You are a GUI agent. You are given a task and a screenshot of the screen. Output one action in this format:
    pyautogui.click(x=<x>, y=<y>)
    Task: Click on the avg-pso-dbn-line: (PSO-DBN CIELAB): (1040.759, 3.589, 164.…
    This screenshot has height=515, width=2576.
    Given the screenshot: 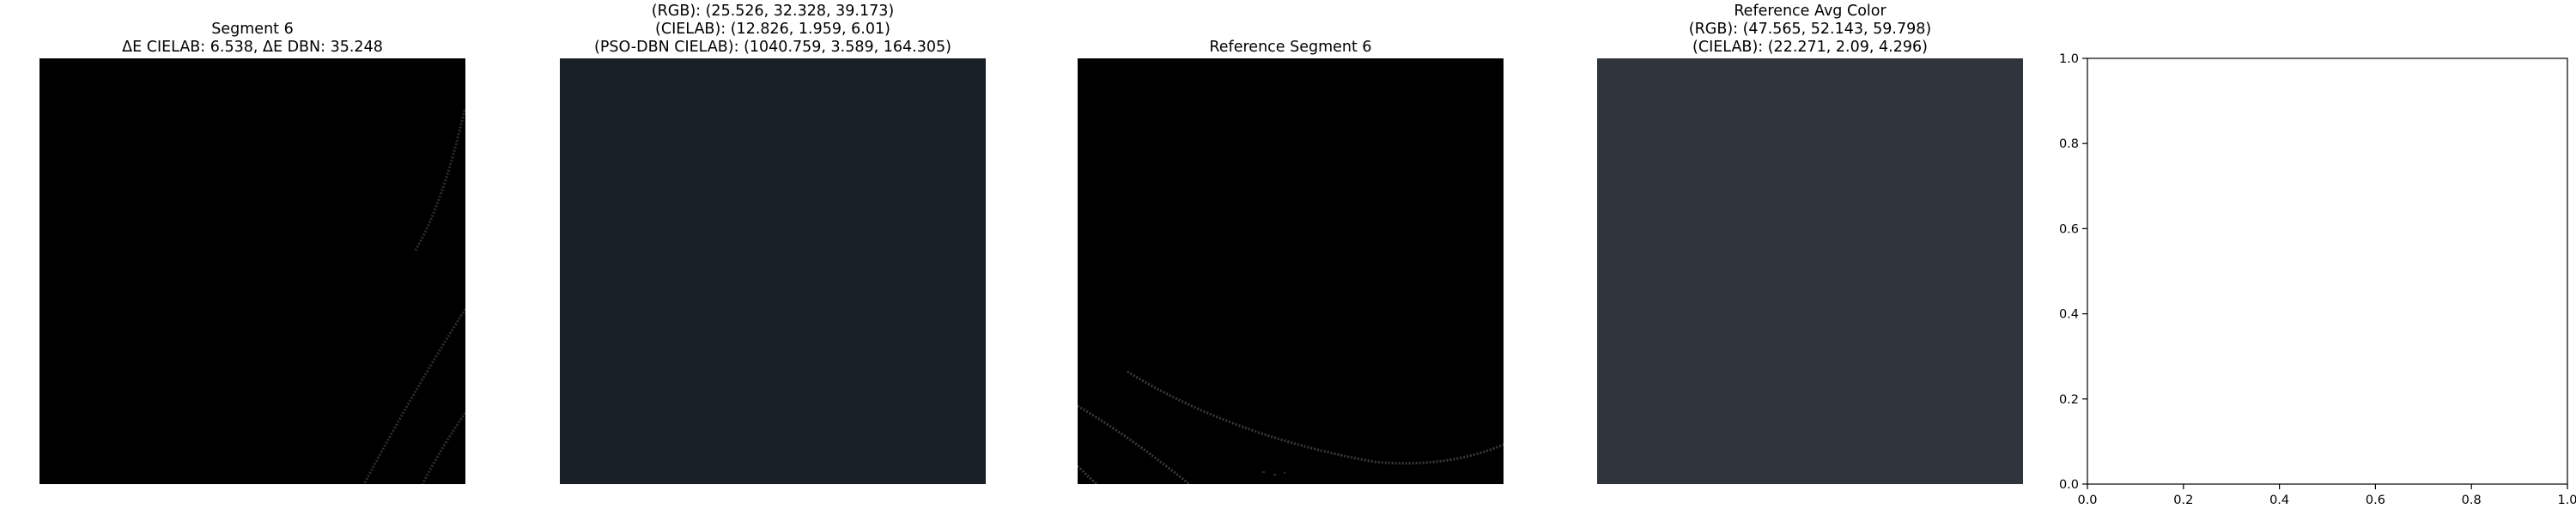 What is the action you would take?
    pyautogui.click(x=772, y=47)
    